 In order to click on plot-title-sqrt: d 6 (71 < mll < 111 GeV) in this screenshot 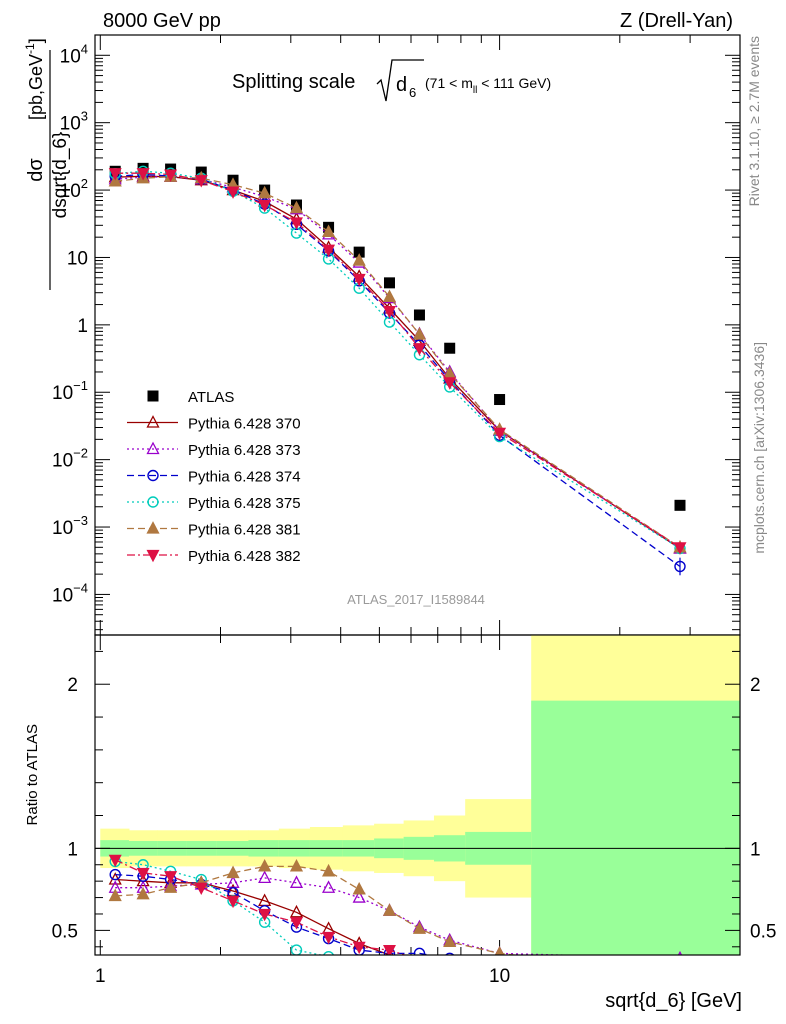, I will do `click(463, 80)`.